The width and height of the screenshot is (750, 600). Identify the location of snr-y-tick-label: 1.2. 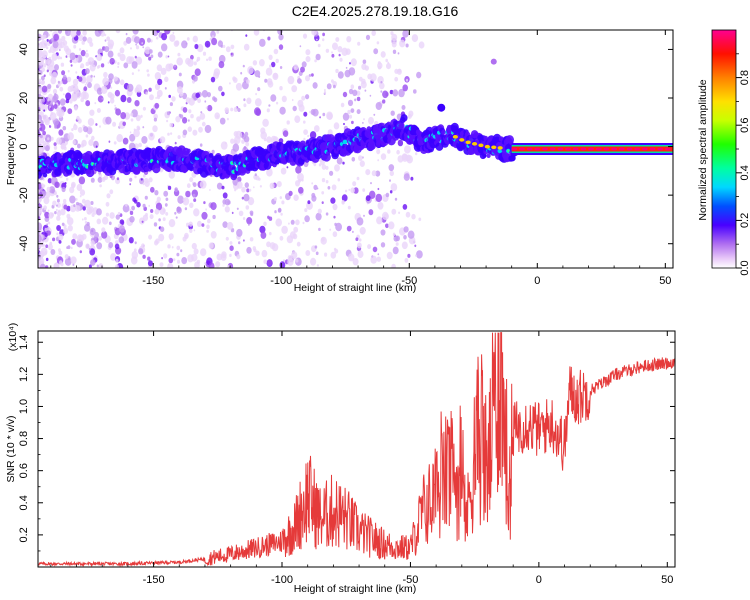
(24, 374).